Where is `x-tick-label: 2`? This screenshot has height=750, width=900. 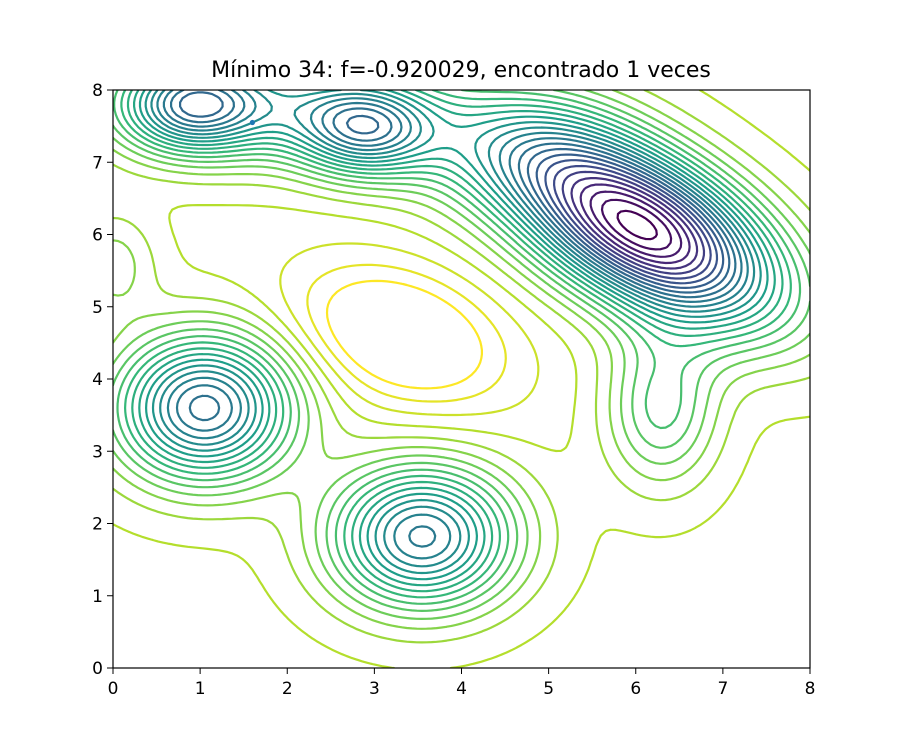
x-tick-label: 2 is located at coordinates (287, 689).